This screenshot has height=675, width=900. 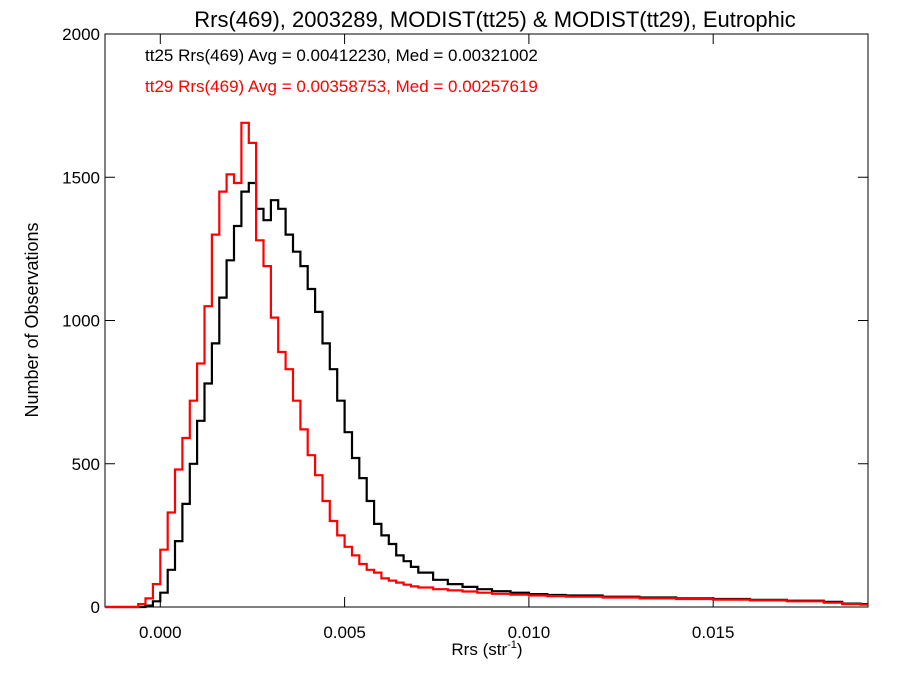 I want to click on y-tick-label: 1500, so click(x=81, y=177).